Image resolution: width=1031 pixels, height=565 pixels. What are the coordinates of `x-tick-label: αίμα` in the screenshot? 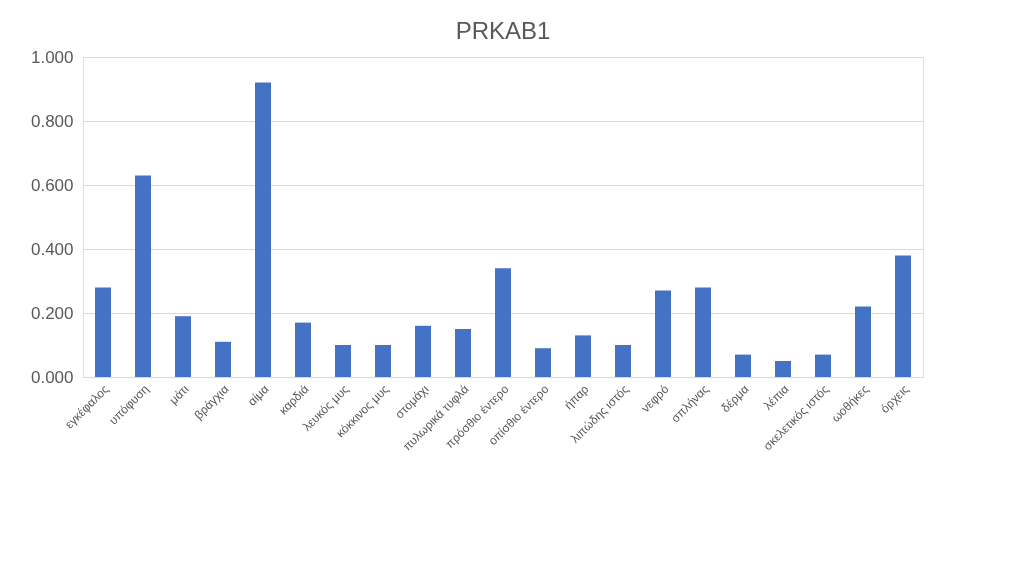 It's located at (258, 395).